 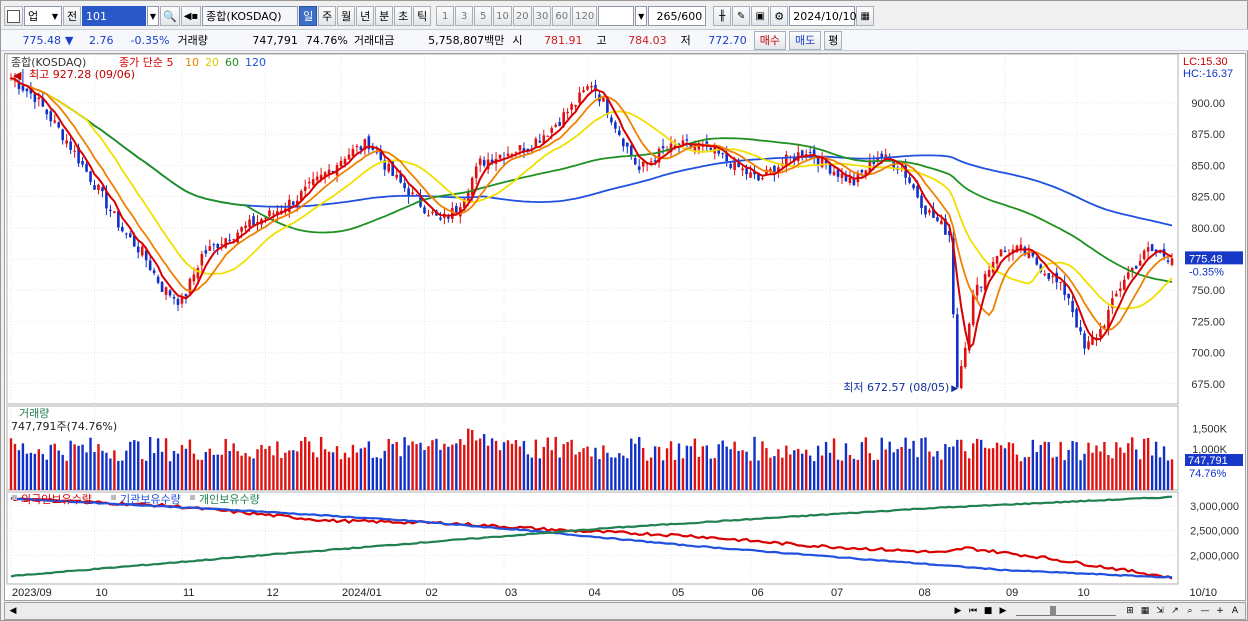 What do you see at coordinates (973, 611) in the screenshot?
I see `rewind-icon: ⏮` at bounding box center [973, 611].